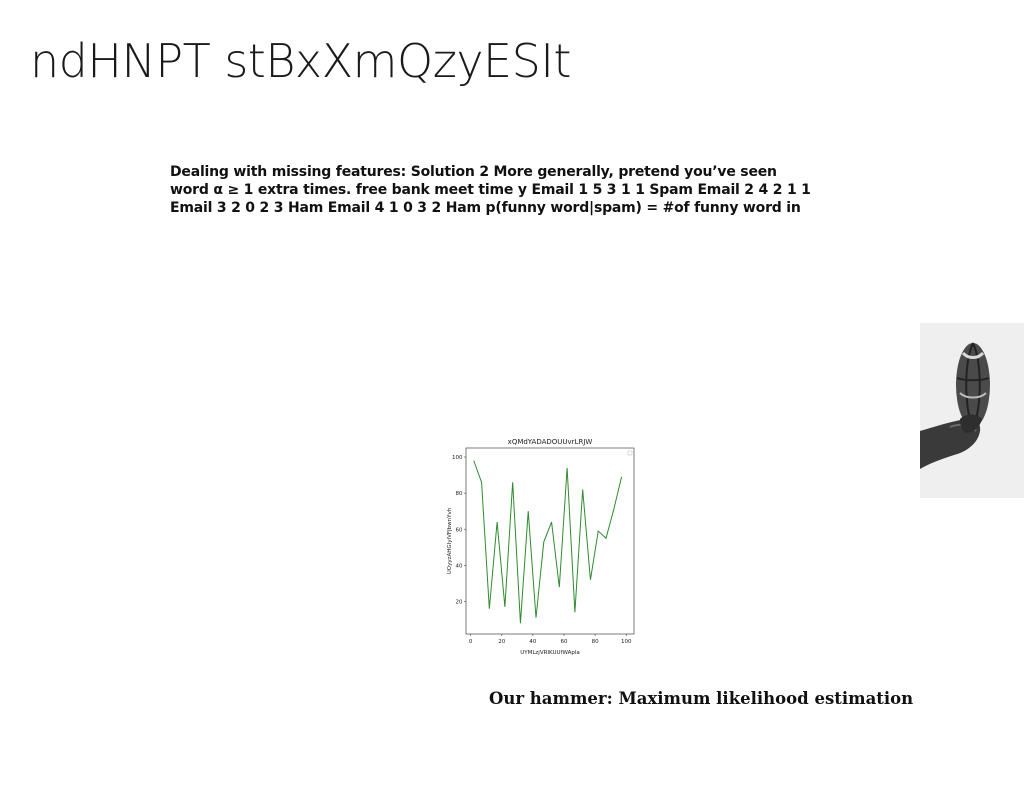 Image resolution: width=1024 pixels, height=788 pixels. I want to click on series-line, so click(548, 542).